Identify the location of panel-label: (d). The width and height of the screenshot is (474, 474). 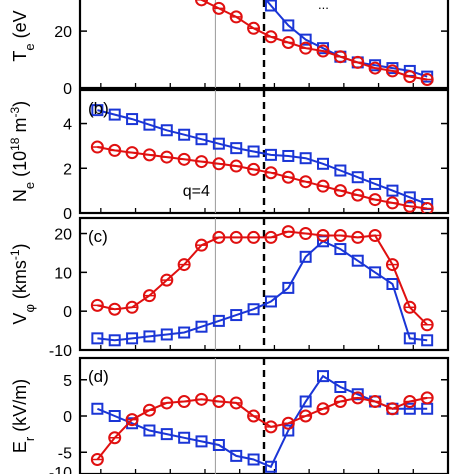
(98, 376).